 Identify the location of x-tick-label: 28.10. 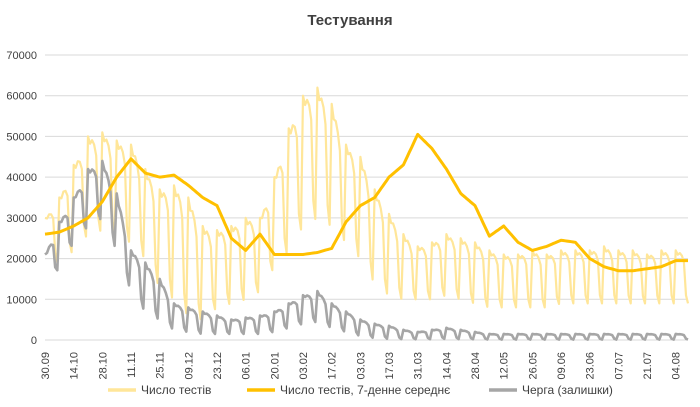
(103, 366).